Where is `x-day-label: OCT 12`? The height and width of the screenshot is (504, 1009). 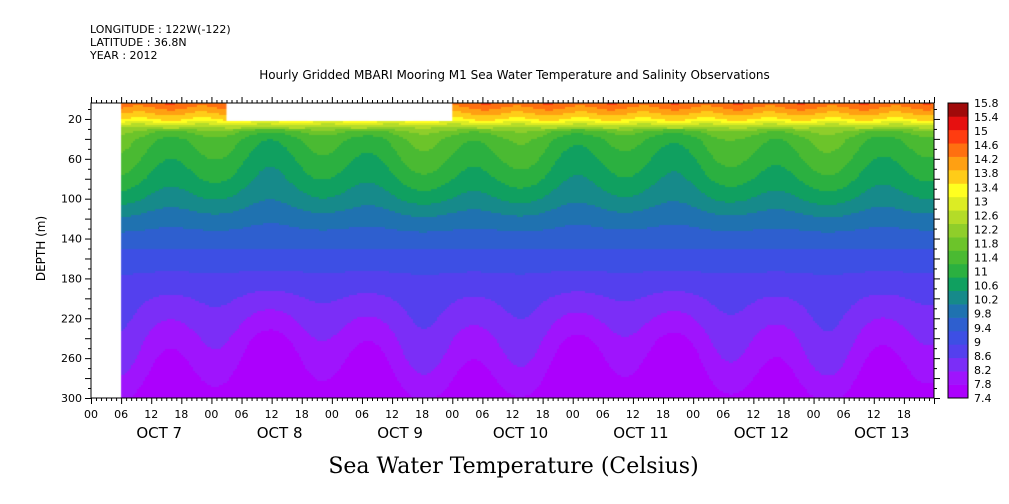
x-day-label: OCT 12 is located at coordinates (761, 433).